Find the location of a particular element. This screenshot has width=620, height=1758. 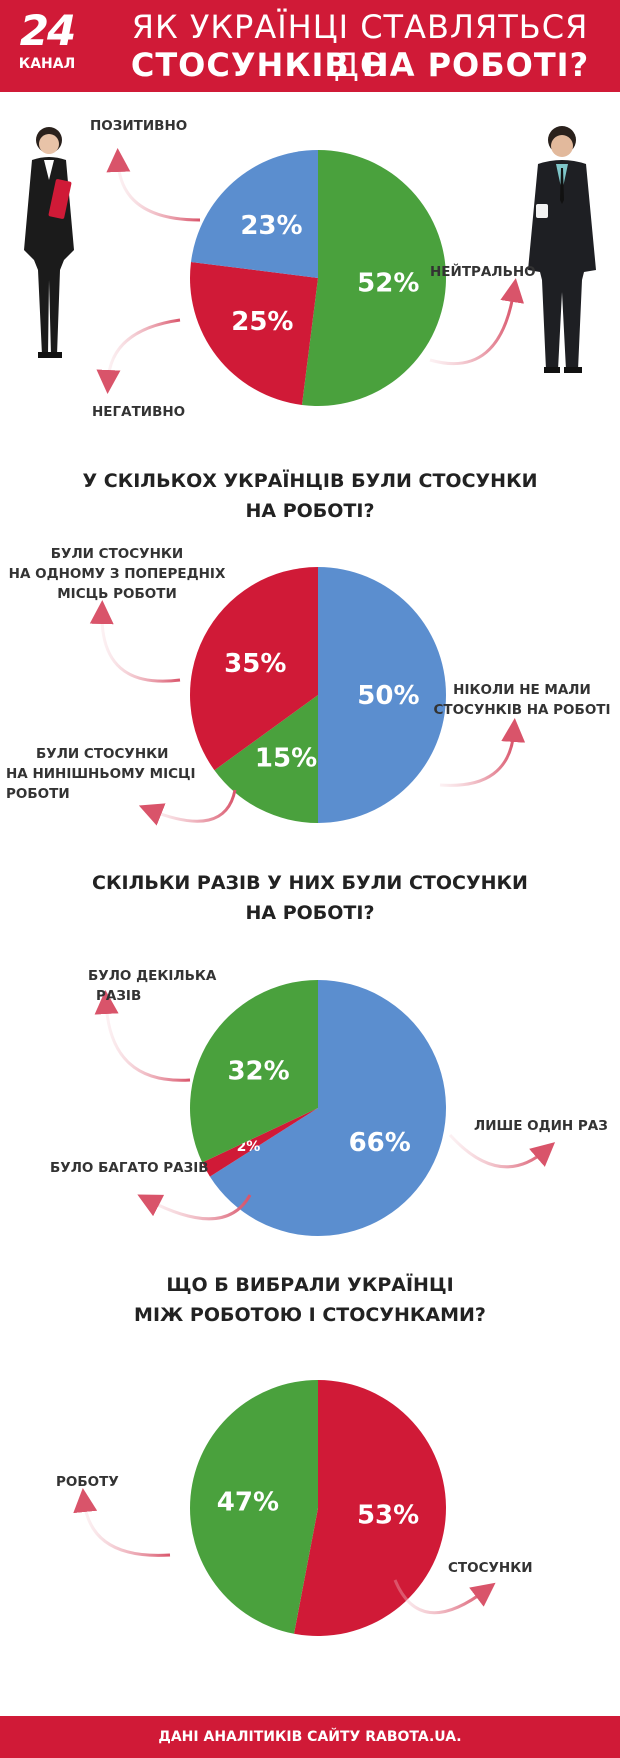

channel-logo: 24 КАНАЛ is located at coordinates (47, 41).